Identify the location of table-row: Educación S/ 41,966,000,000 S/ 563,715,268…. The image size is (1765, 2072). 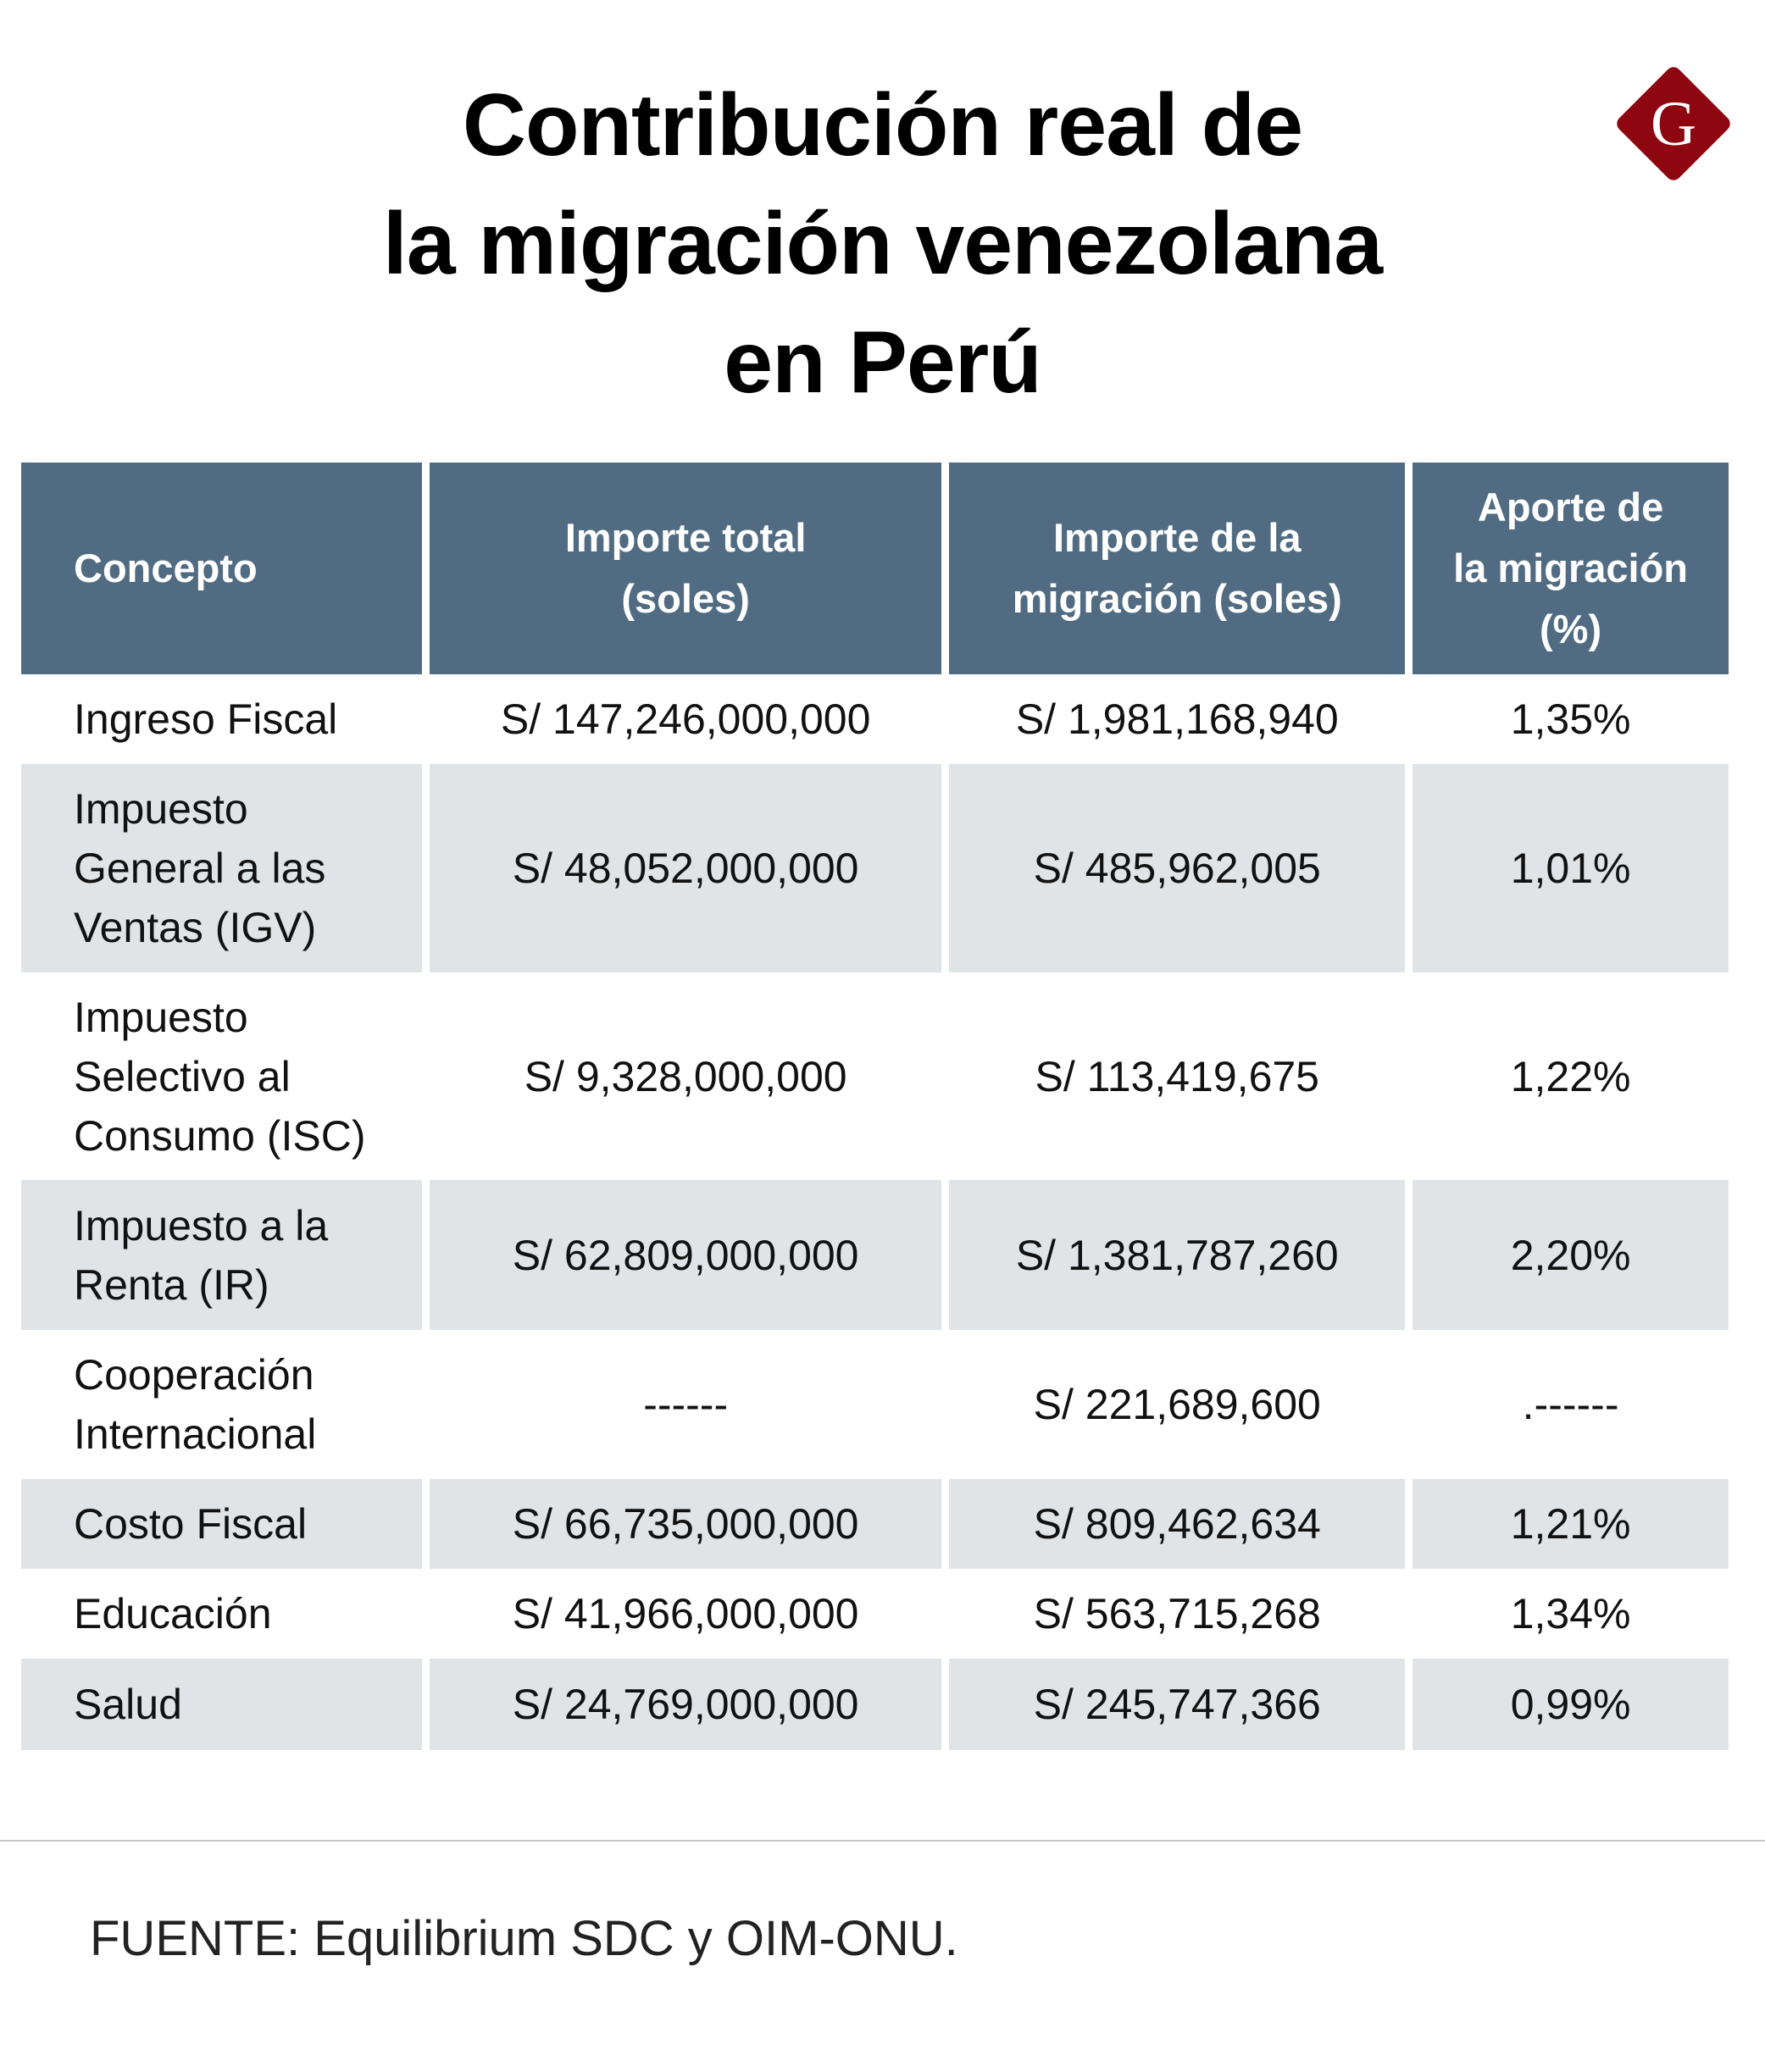
(875, 1614).